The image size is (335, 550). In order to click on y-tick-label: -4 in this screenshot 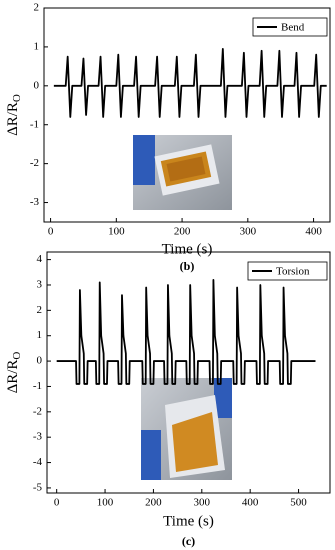, I will do `click(38, 462)`.